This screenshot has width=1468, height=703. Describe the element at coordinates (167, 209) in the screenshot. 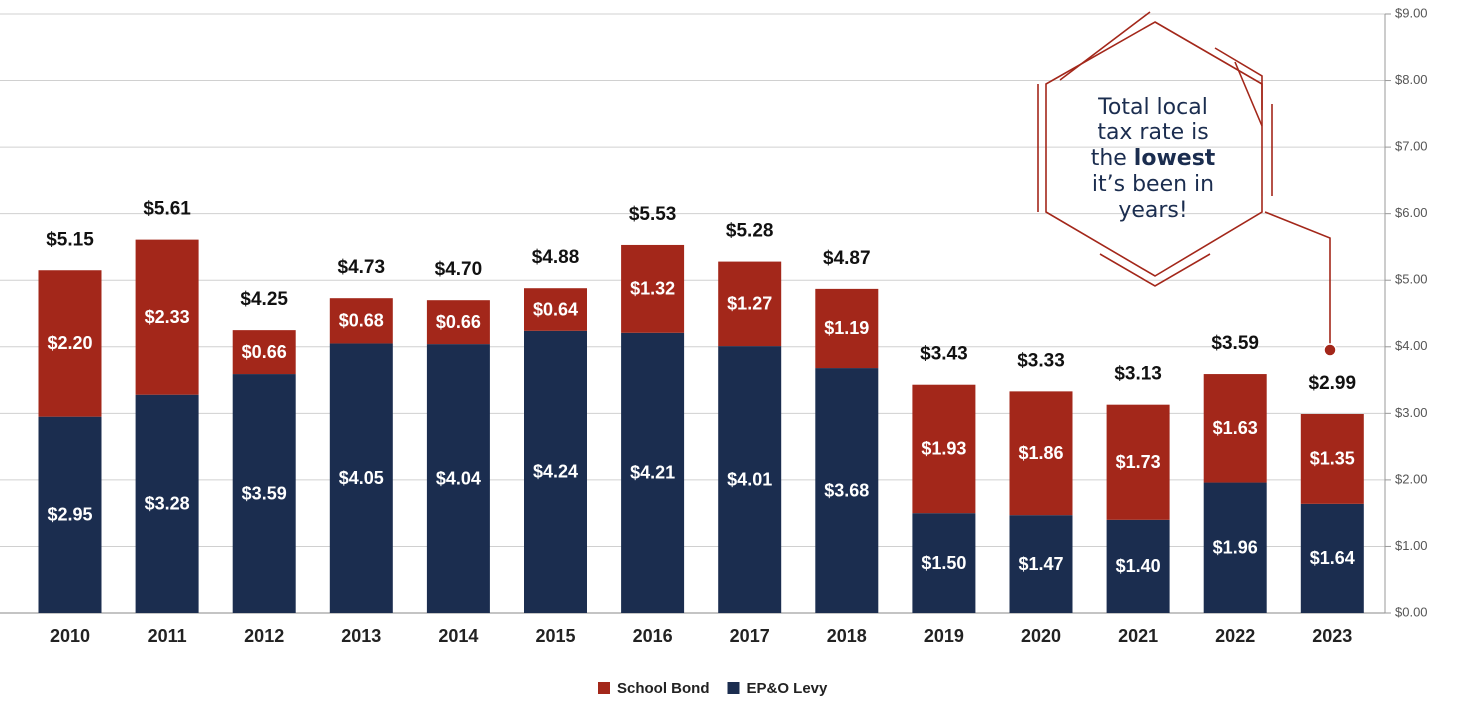

I see `total-label: $5.61` at that location.